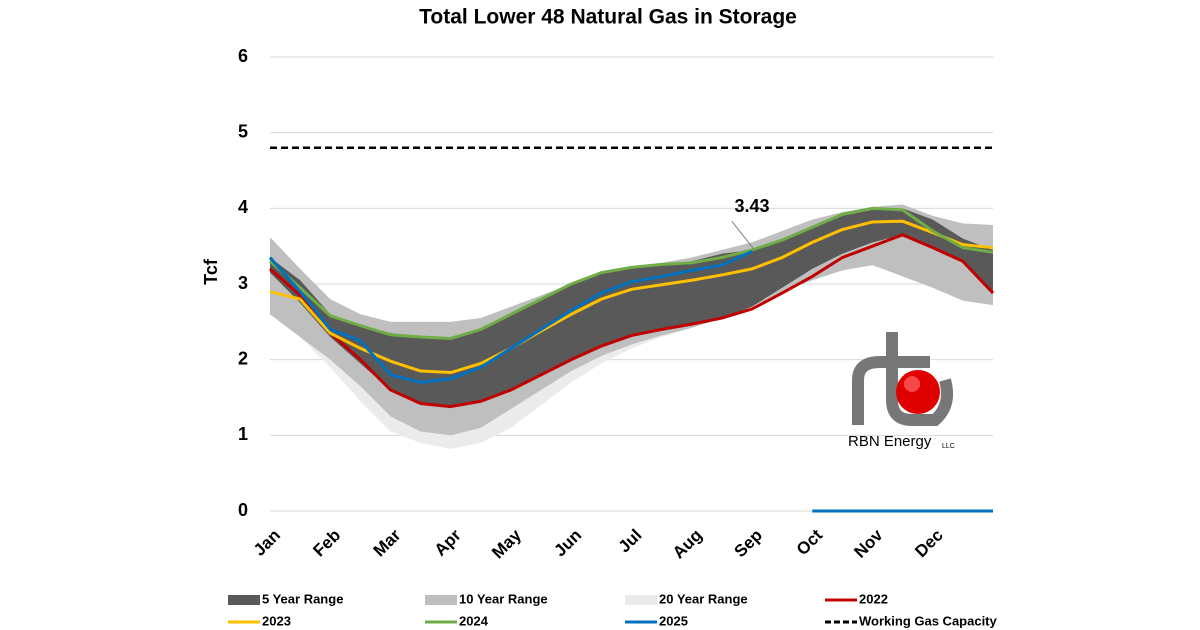  I want to click on logo-ball, so click(918, 392).